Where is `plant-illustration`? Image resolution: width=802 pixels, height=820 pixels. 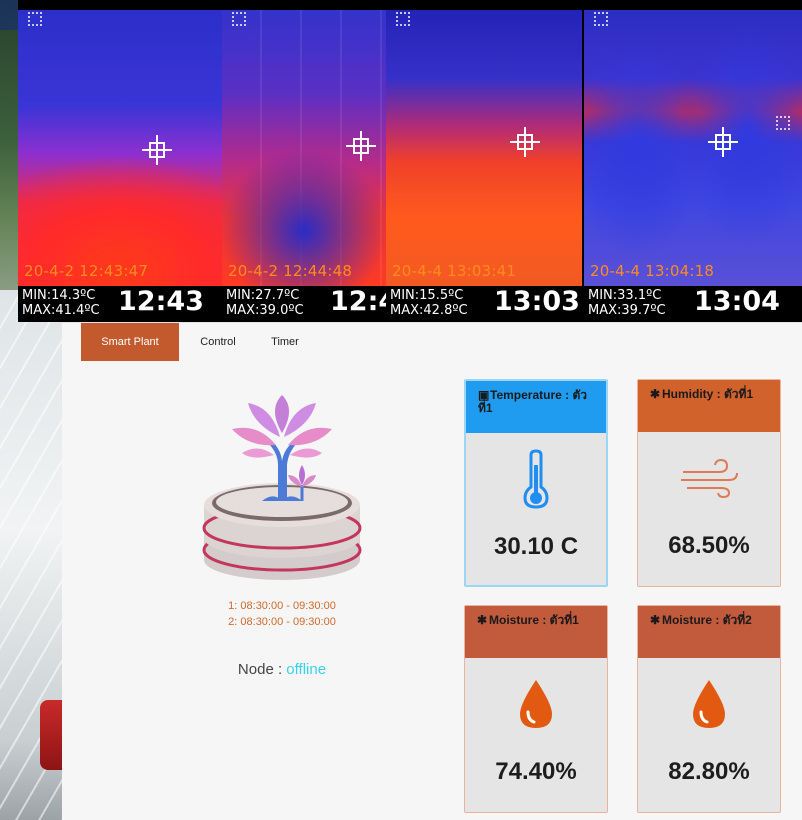 plant-illustration is located at coordinates (282, 490).